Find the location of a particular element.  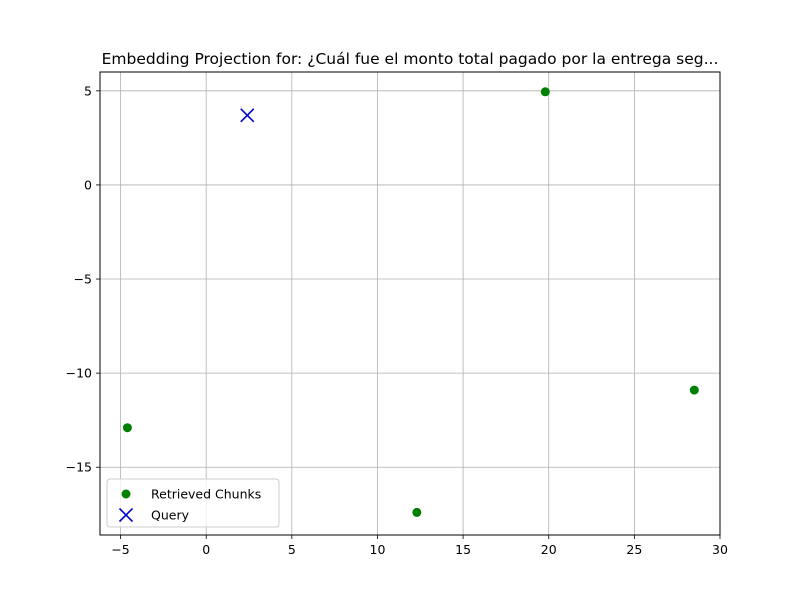

y-tick-label: −5 is located at coordinates (83, 279).